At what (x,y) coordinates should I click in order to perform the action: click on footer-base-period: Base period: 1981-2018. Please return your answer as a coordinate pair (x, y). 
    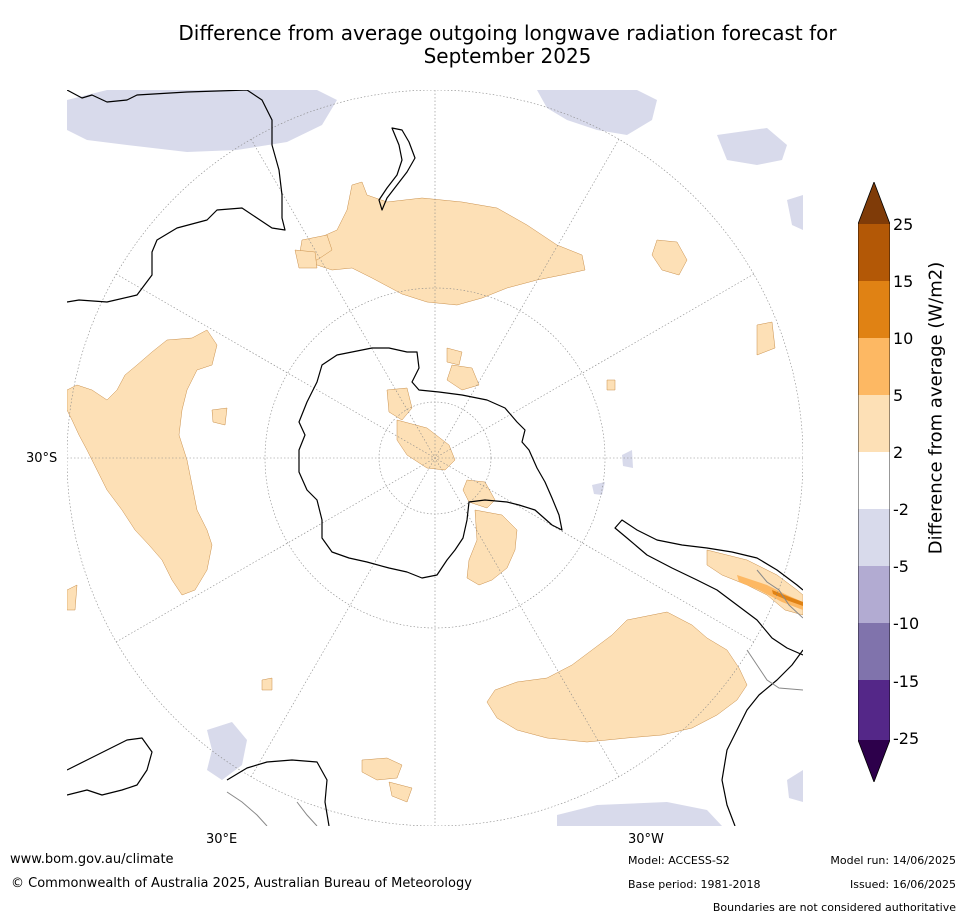
    Looking at the image, I should click on (694, 884).